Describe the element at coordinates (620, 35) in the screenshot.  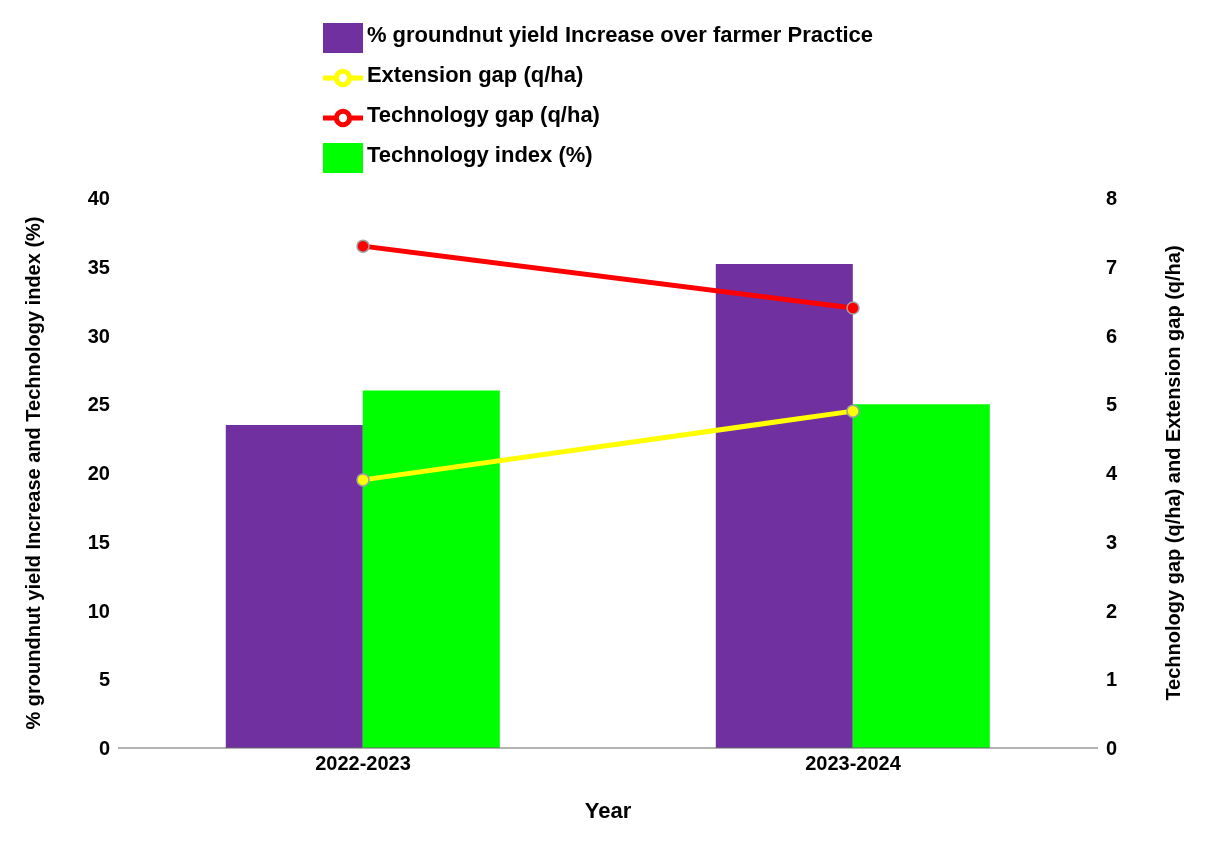
I see `legend-label: % groundnut yield Increase over farmer Practice` at that location.